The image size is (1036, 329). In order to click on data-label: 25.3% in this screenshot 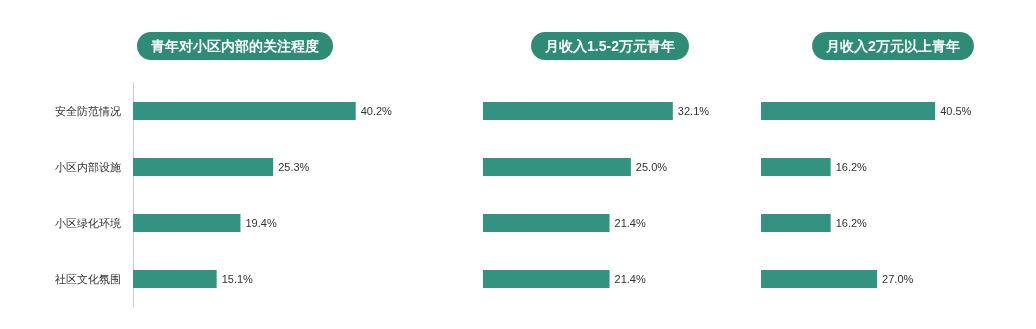, I will do `click(294, 167)`.